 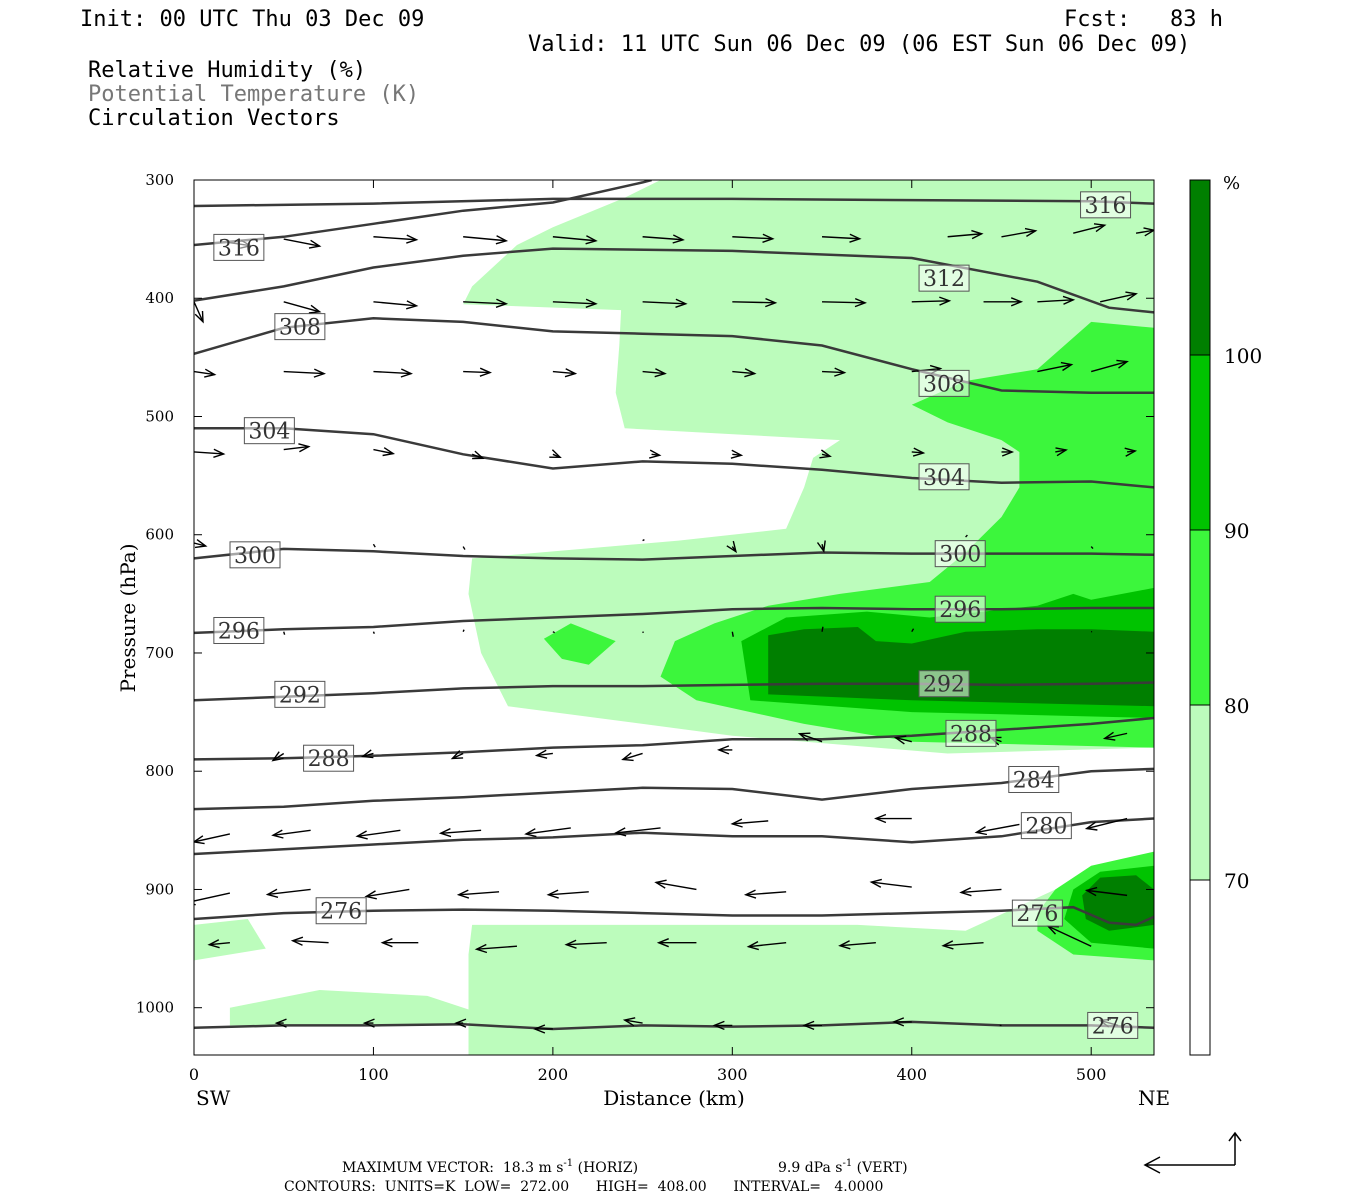 I want to click on theta-label: 300, so click(x=960, y=554).